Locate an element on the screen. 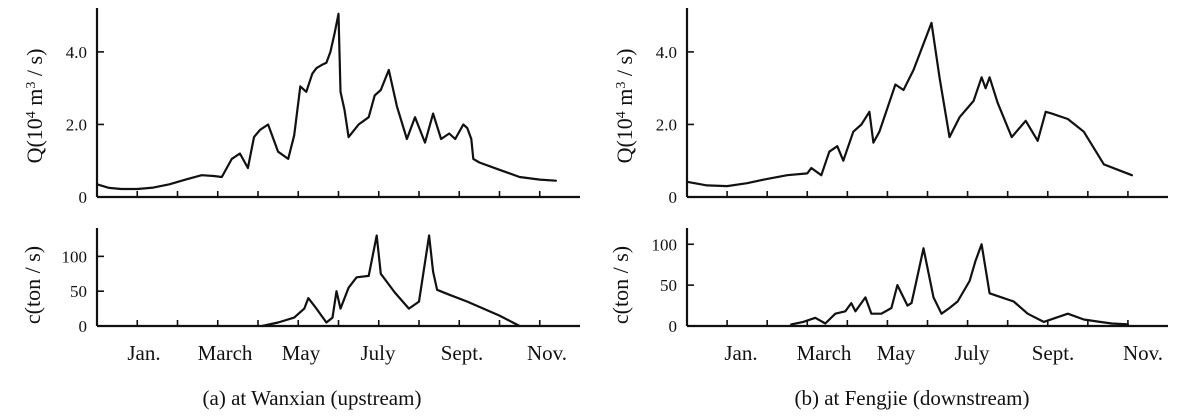 This screenshot has height=418, width=1179. sediment-chart-a: 0 50 100 c(ton / s) is located at coordinates (300, 282).